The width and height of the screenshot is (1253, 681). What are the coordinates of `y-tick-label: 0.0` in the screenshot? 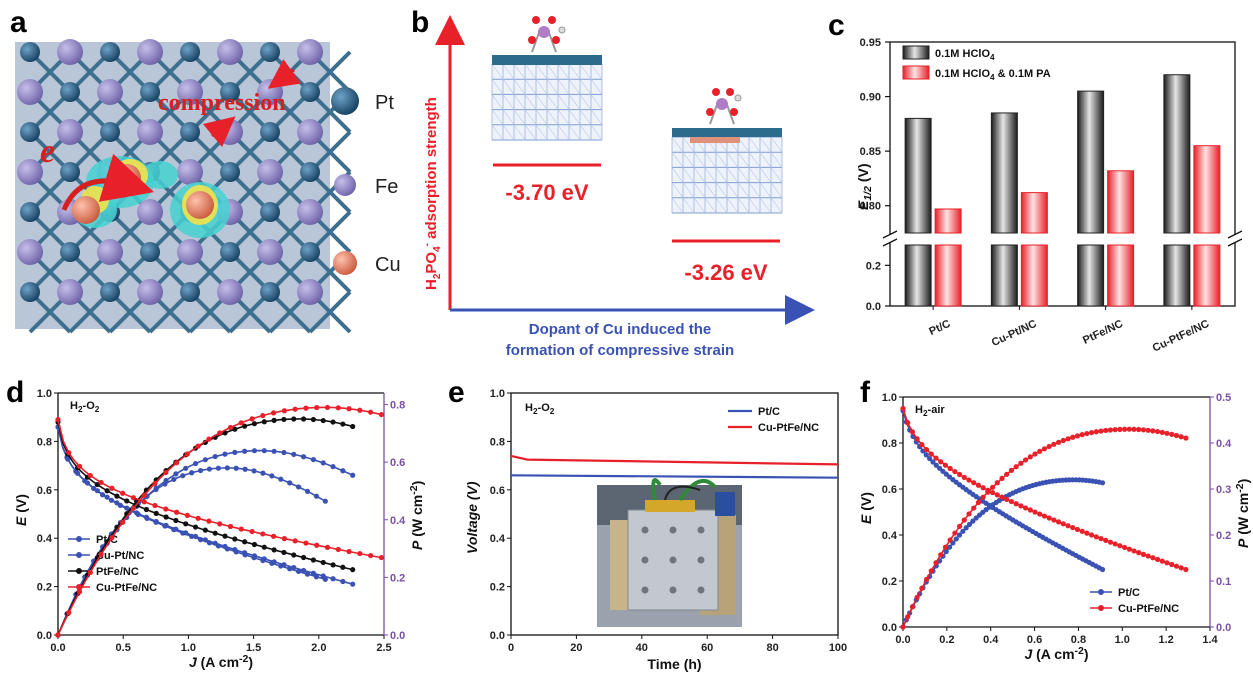 It's located at (889, 628).